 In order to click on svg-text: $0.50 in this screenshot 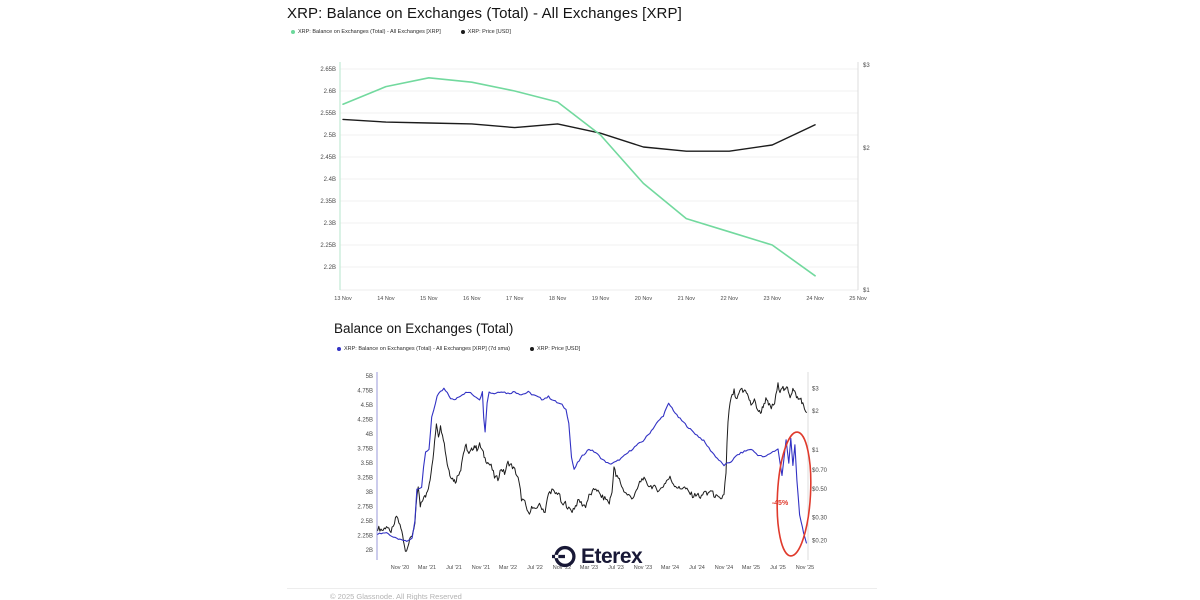, I will do `click(820, 490)`.